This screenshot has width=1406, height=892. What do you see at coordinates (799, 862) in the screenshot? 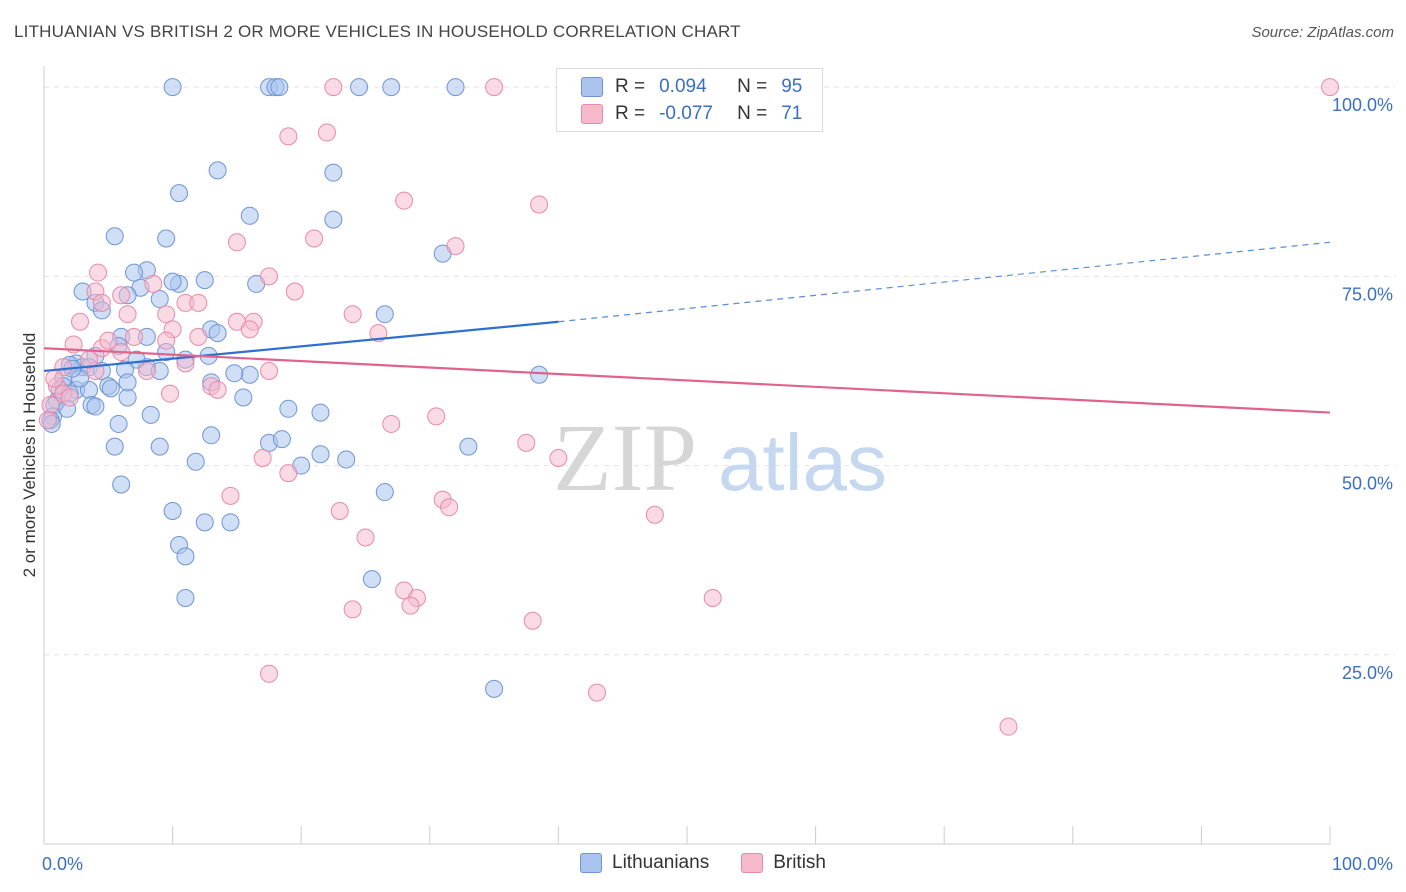
I see `legend-label-british: British` at bounding box center [799, 862].